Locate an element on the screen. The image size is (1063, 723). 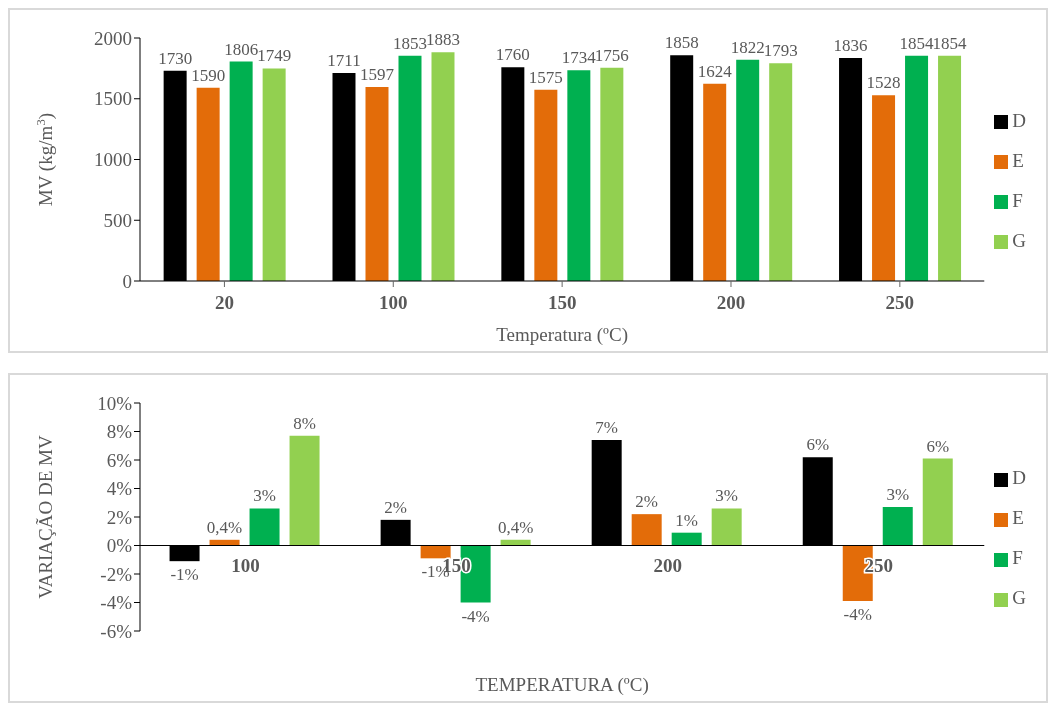
x-tick-label: 20 is located at coordinates (224, 302).